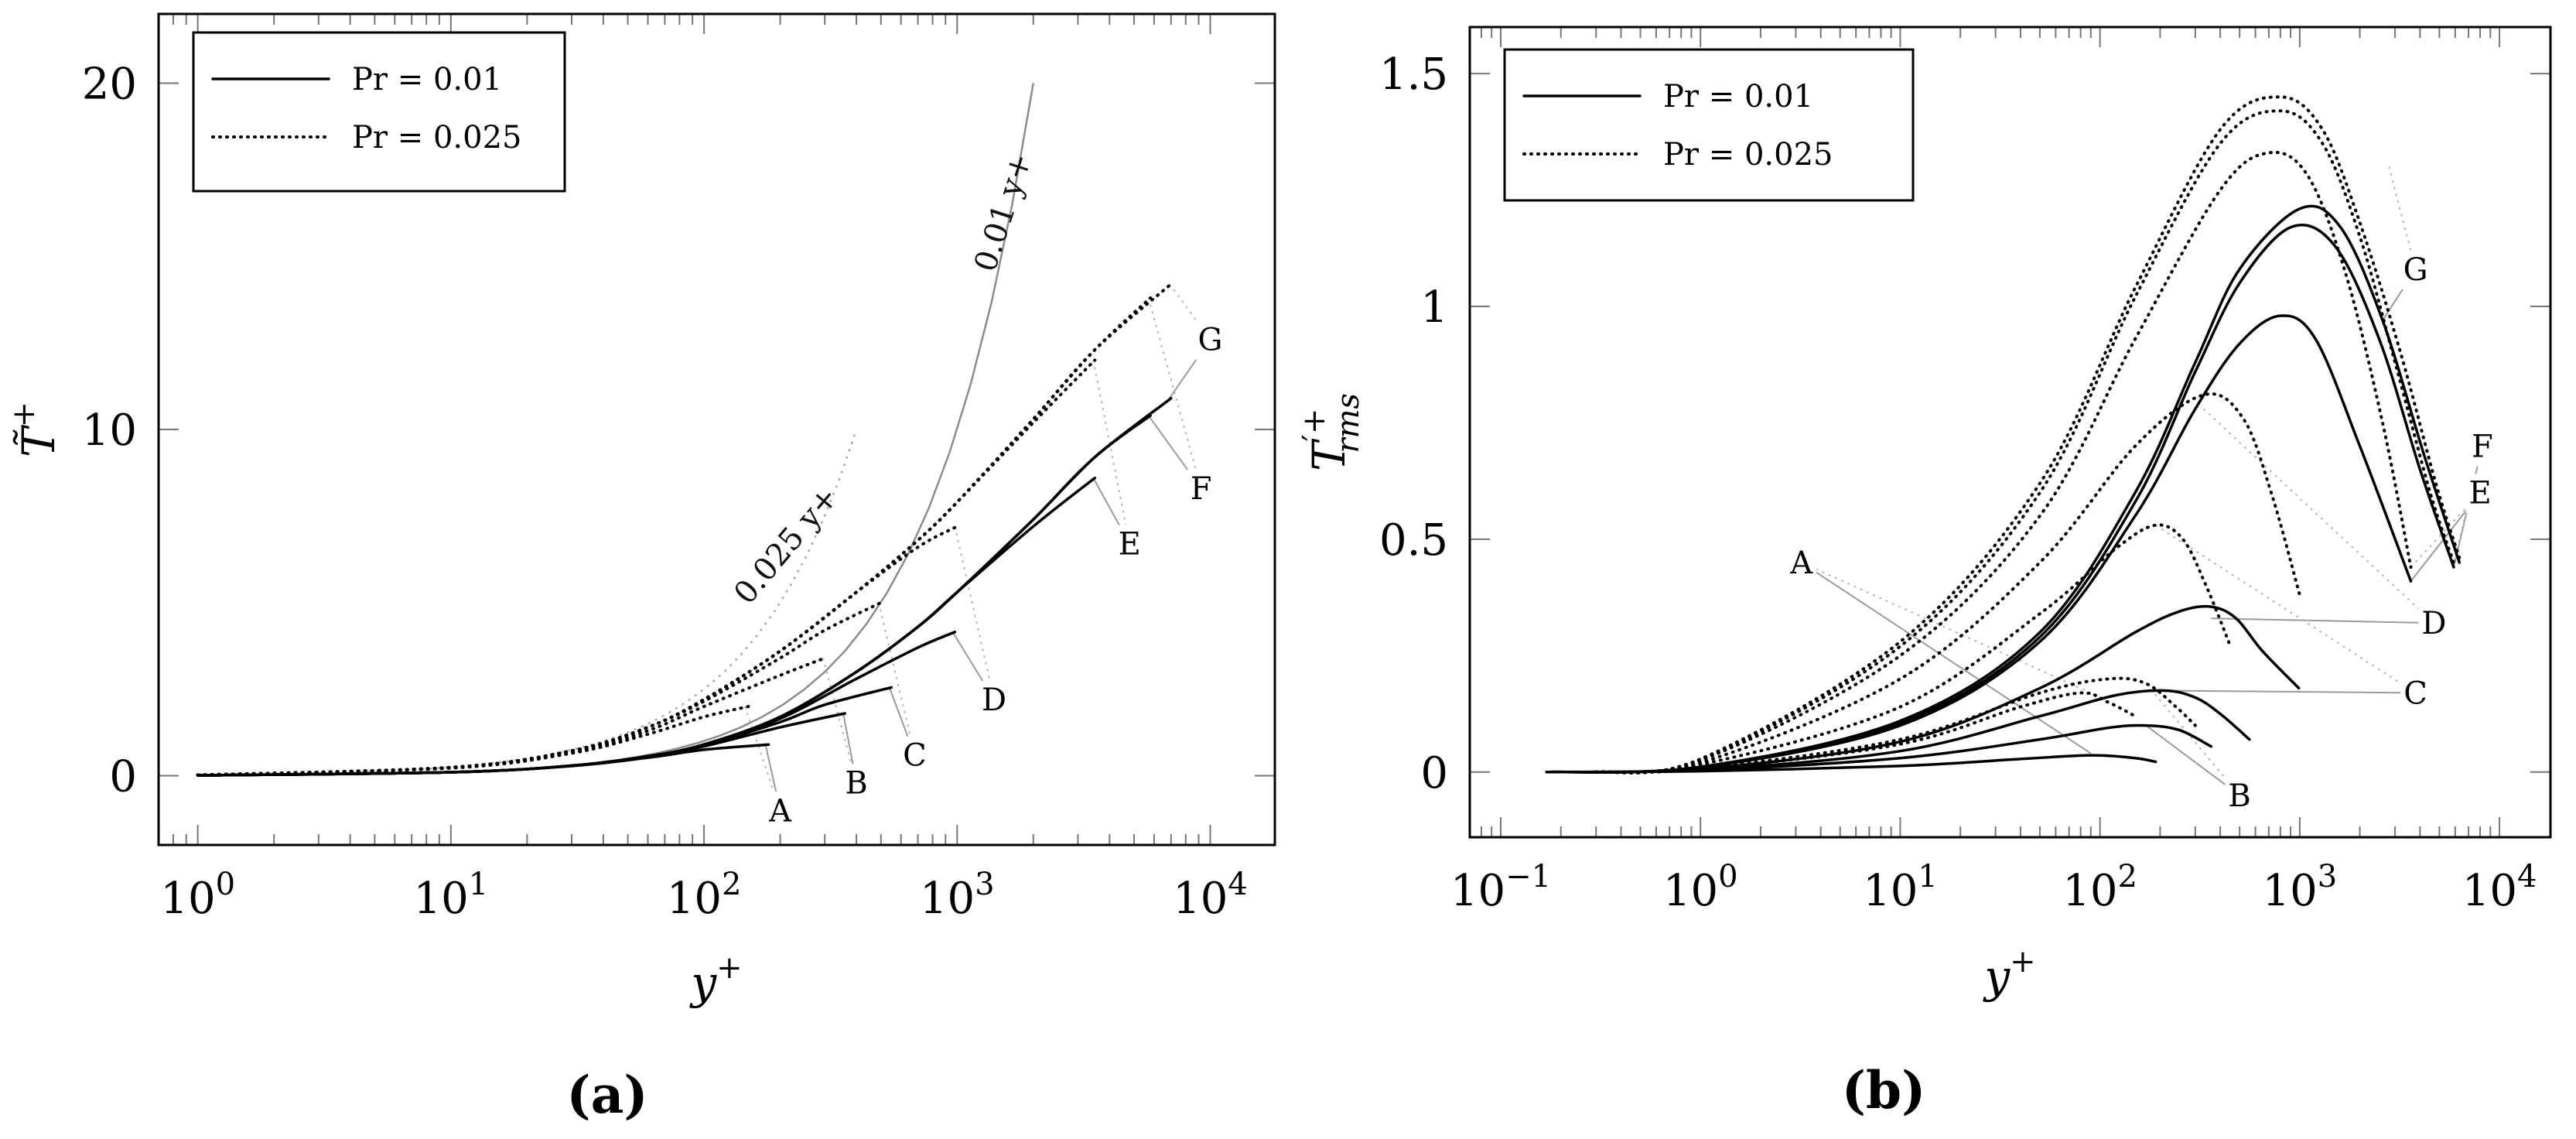 Image resolution: width=2576 pixels, height=1139 pixels. What do you see at coordinates (1946, 658) in the screenshot?
I see `leader-solid-A` at bounding box center [1946, 658].